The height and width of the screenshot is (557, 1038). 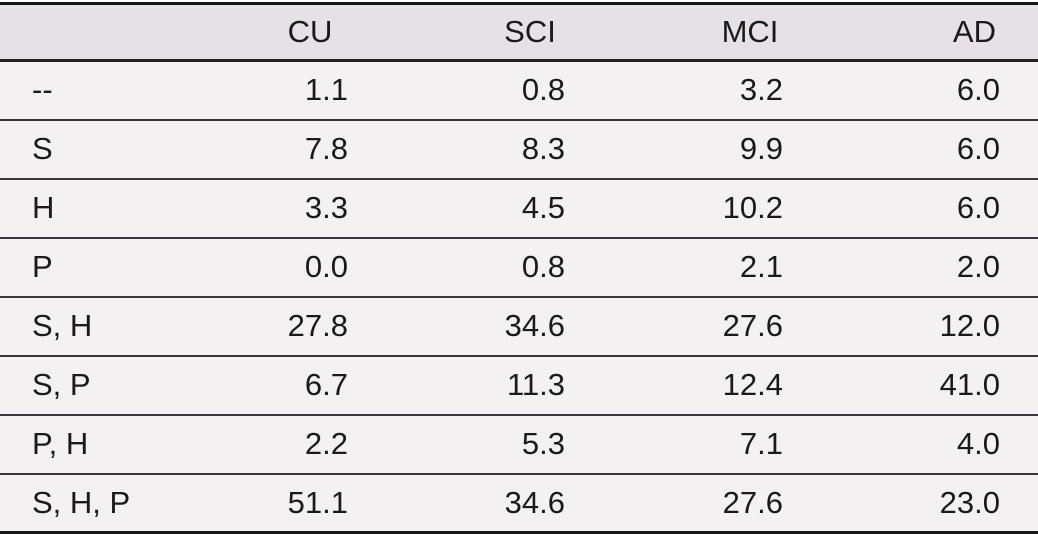 I want to click on row-label: H, so click(x=43, y=207).